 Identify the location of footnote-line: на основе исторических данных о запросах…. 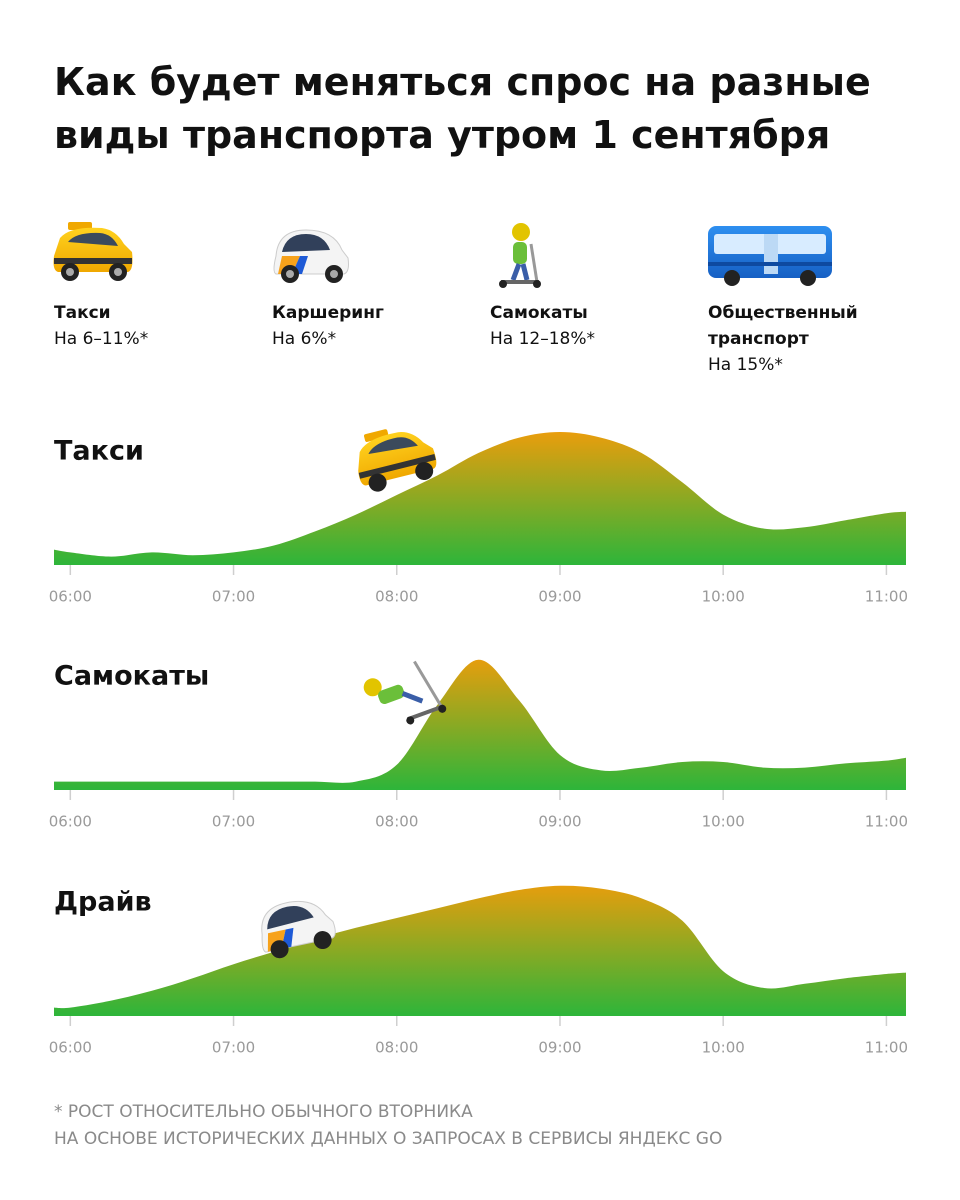
(388, 1139).